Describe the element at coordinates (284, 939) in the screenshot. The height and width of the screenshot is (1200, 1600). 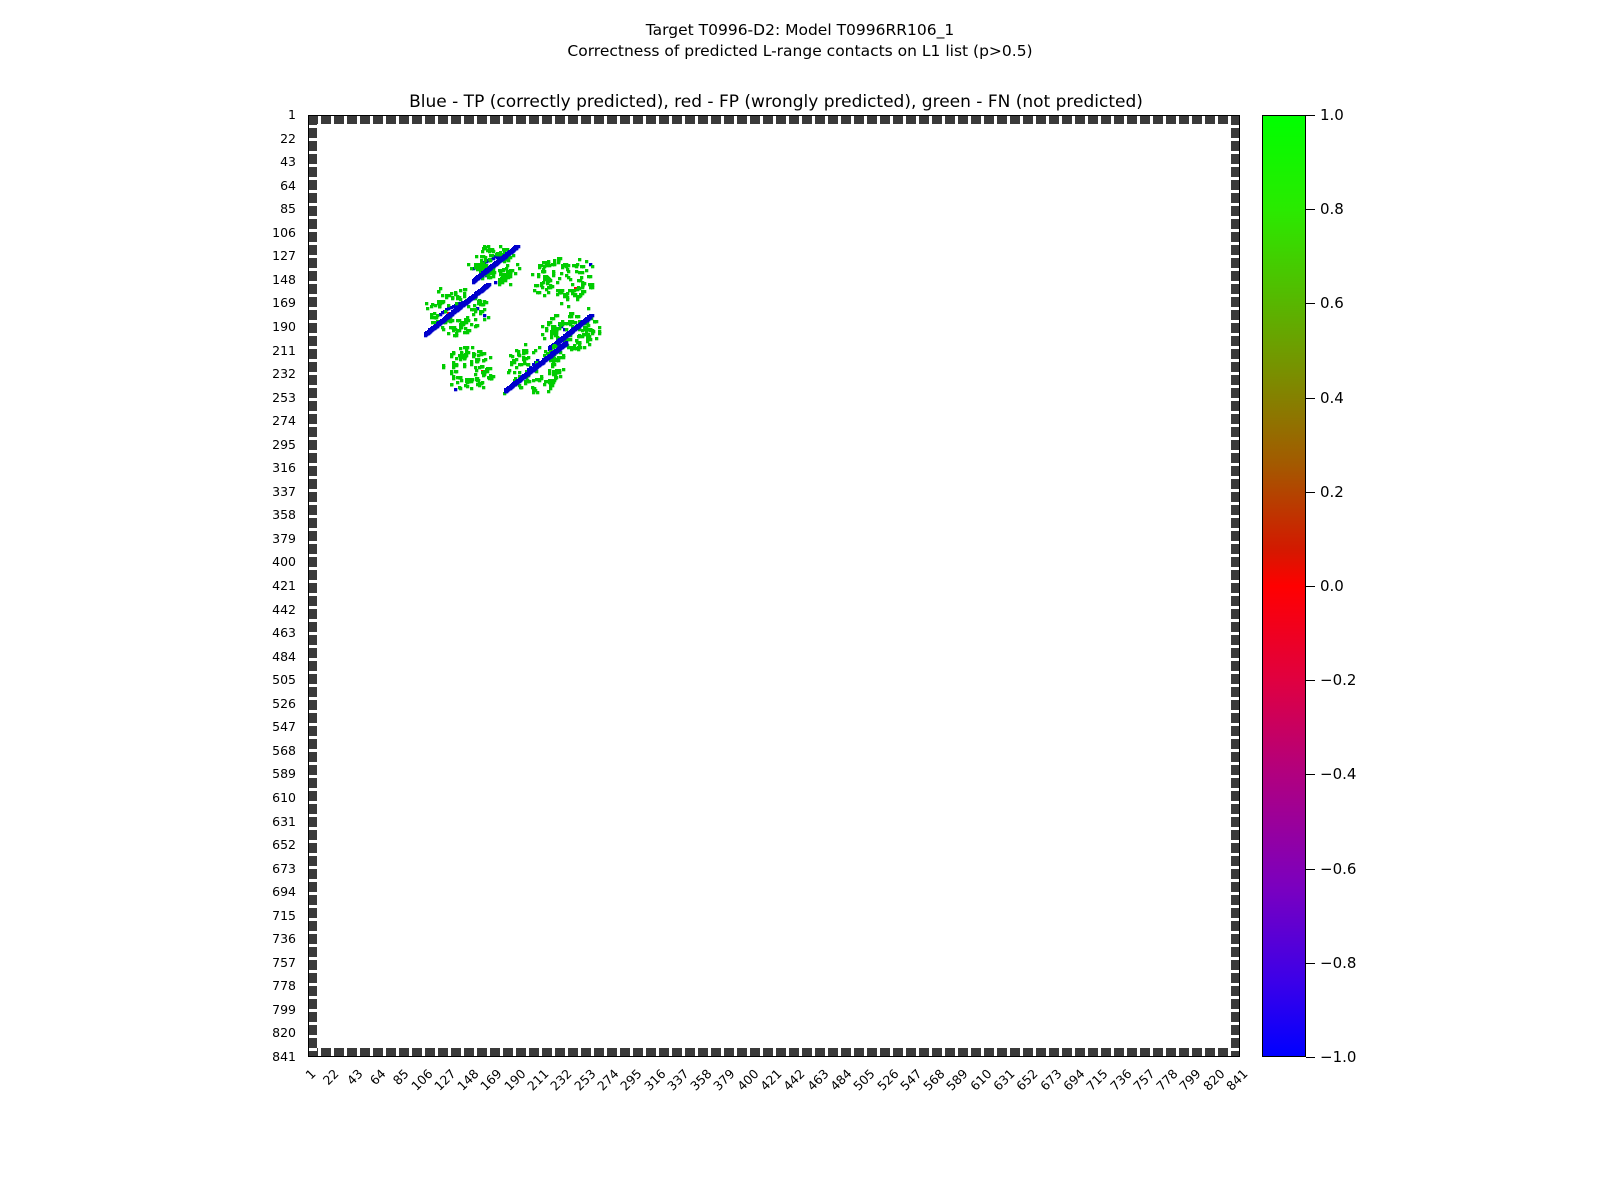
I see `y-tick-label: 736` at that location.